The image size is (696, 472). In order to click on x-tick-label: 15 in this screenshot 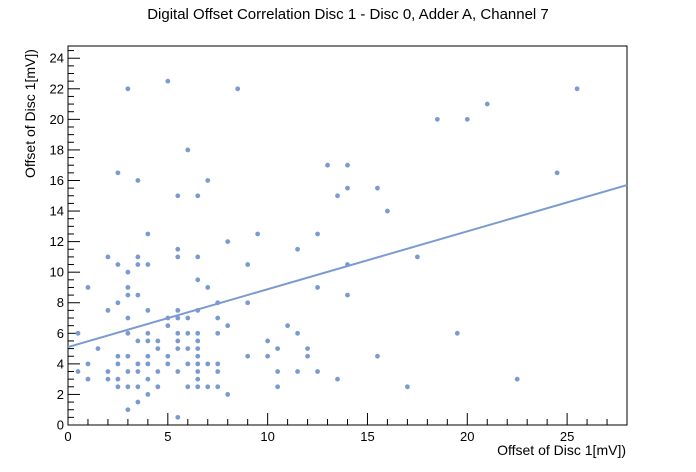, I will do `click(367, 436)`.